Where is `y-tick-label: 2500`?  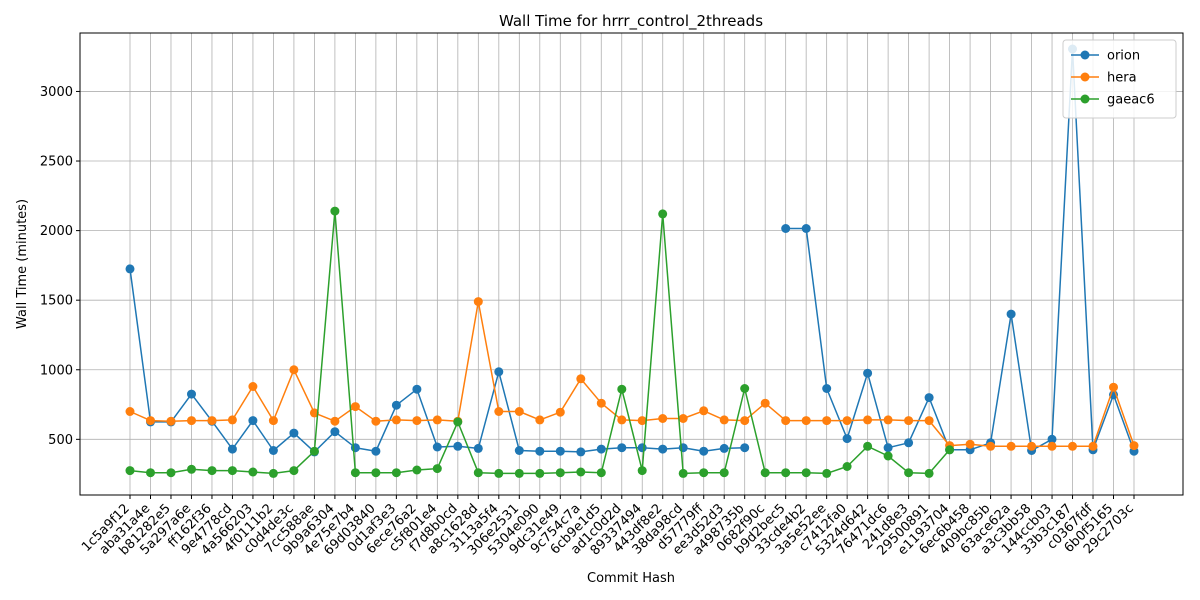 y-tick-label: 2500 is located at coordinates (56, 162).